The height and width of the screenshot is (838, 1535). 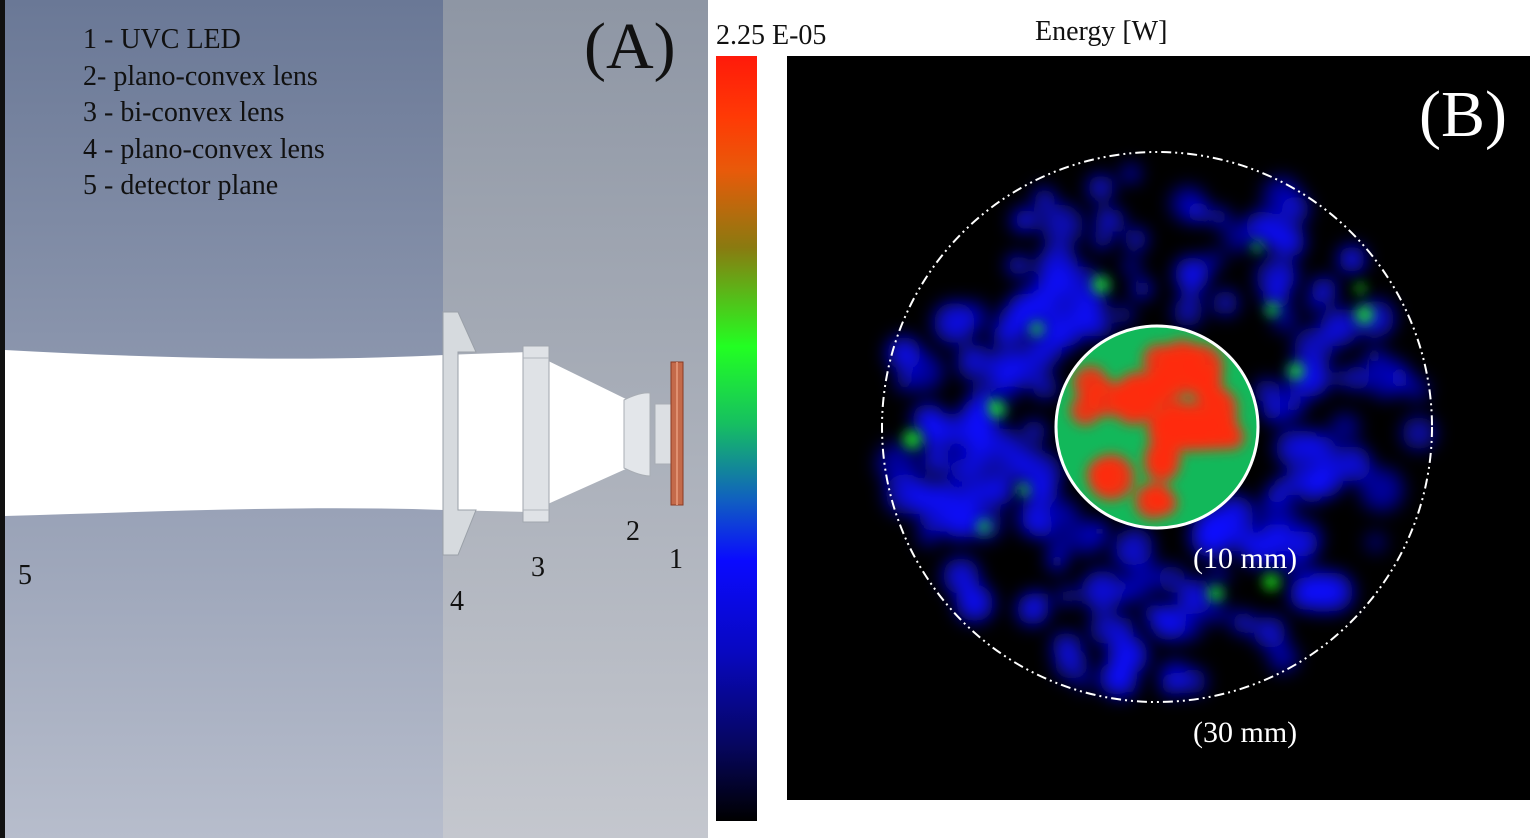 I want to click on legend-item: 1 - UVC LED, so click(x=162, y=39).